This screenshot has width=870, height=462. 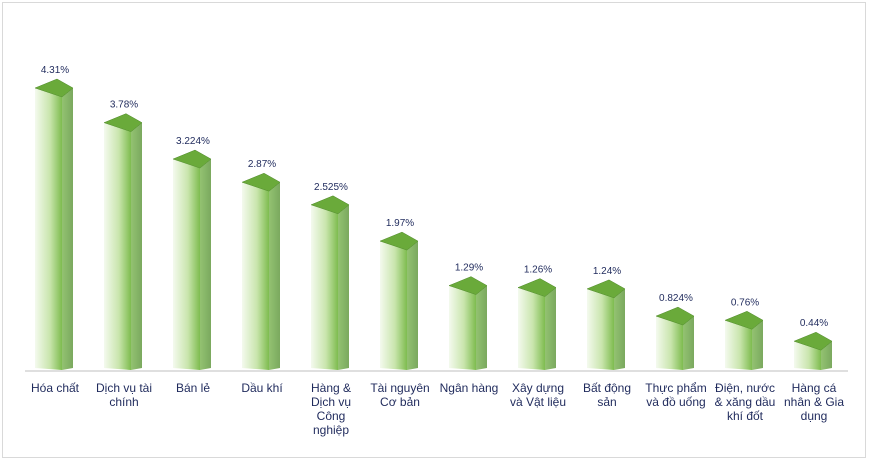 What do you see at coordinates (607, 271) in the screenshot?
I see `data-label: 1.24%` at bounding box center [607, 271].